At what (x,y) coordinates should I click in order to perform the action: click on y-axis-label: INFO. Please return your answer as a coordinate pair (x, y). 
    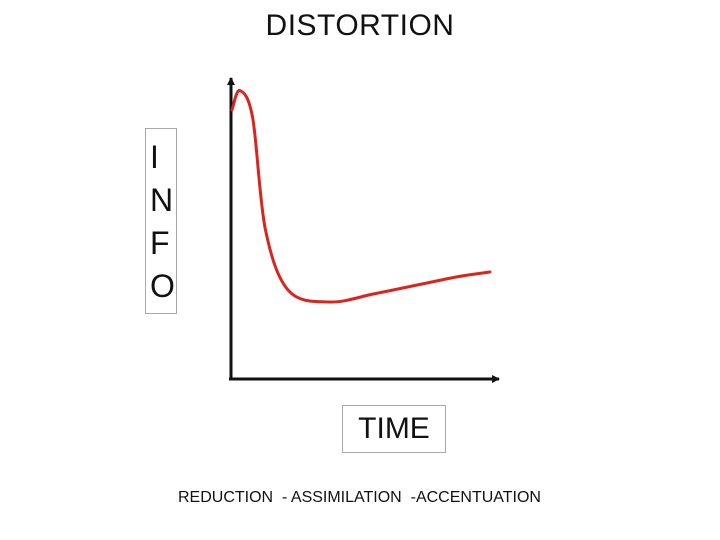
    Looking at the image, I should click on (161, 221).